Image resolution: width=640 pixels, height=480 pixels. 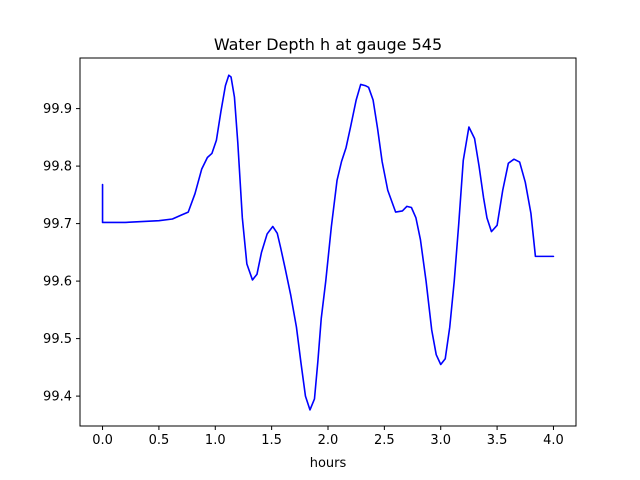 I want to click on x-axis-label: hours, so click(x=328, y=463).